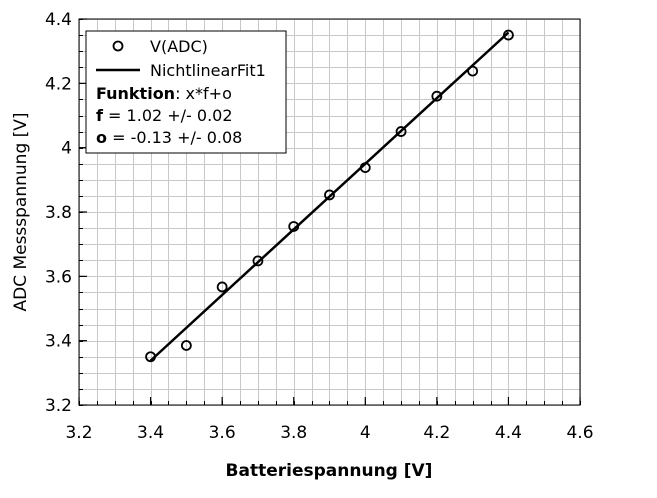 This screenshot has width=657, height=498. I want to click on legend-fit-function-value: : x*f+o, so click(203, 93).